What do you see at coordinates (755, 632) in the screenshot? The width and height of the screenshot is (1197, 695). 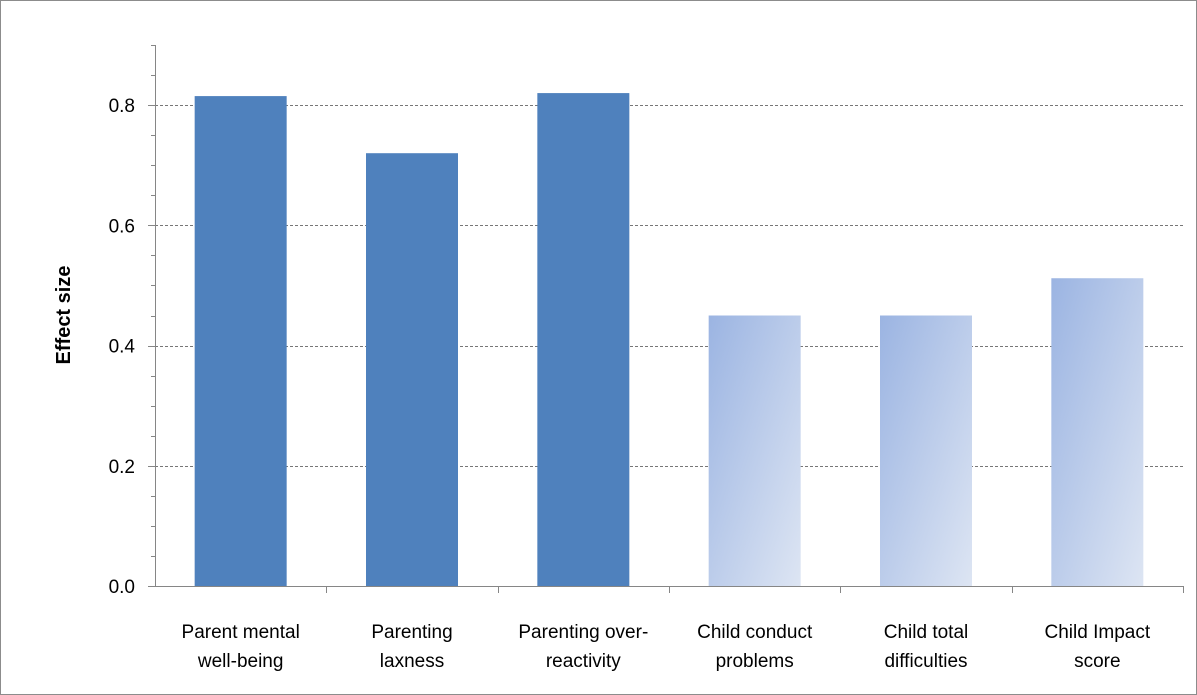 I see `x-category-label: Child conduct` at bounding box center [755, 632].